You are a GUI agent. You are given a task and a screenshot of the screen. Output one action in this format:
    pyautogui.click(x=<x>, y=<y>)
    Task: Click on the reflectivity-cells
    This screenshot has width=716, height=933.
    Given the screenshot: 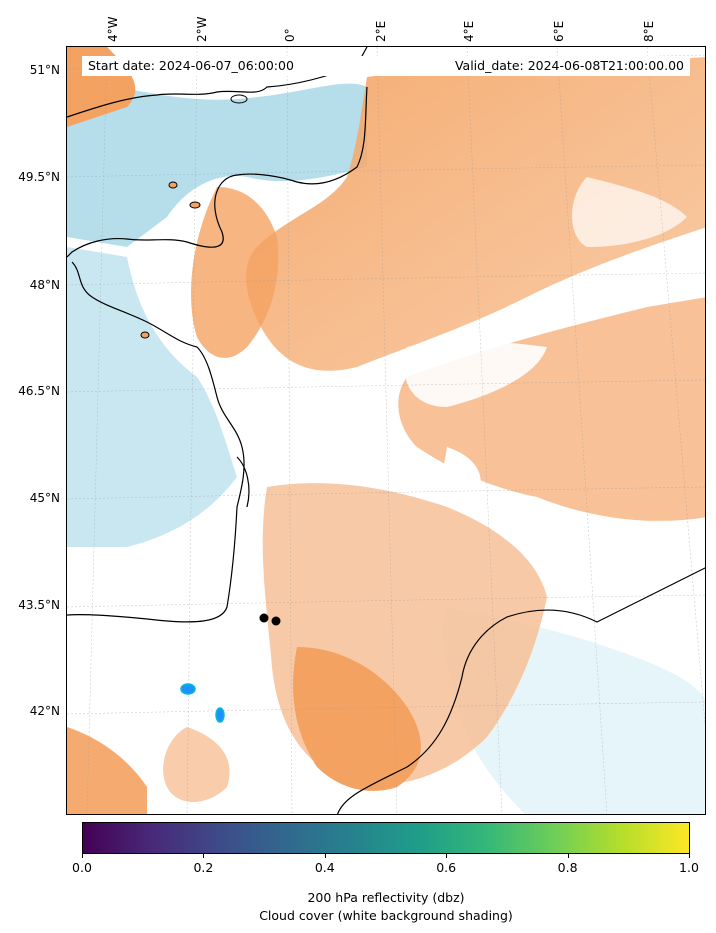 What is the action you would take?
    pyautogui.click(x=202, y=703)
    